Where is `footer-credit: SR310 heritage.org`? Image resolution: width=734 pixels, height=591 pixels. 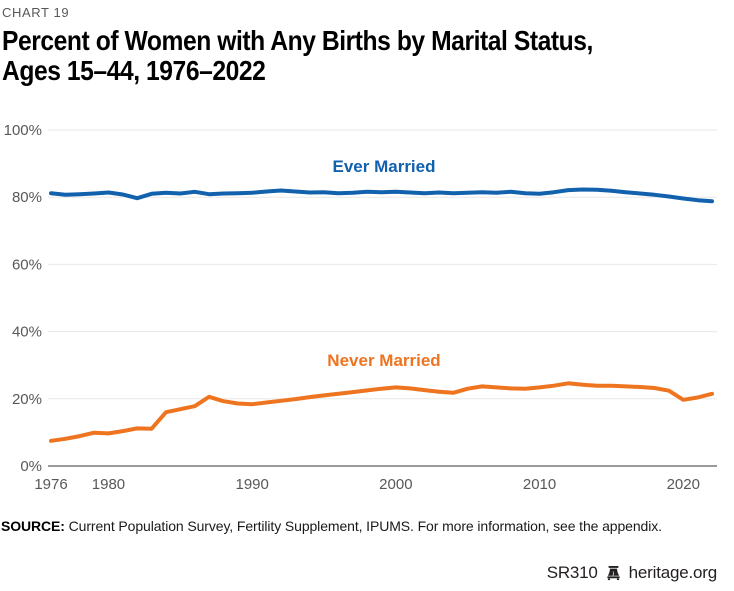
footer-credit: SR310 heritage.org is located at coordinates (632, 573).